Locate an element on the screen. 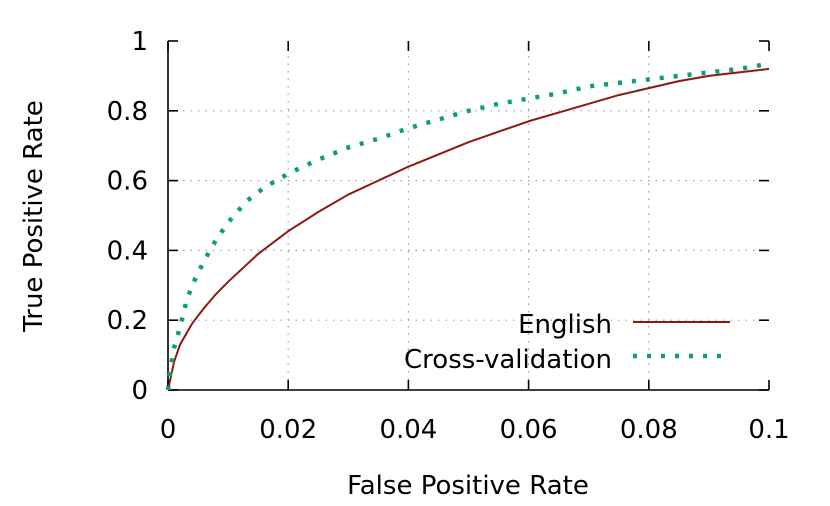 This screenshot has height=506, width=830. x-tick-label-2: 0.04 is located at coordinates (408, 430).